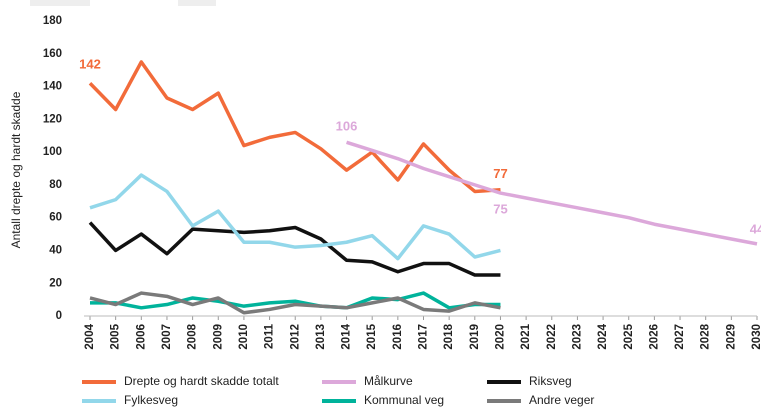 The width and height of the screenshot is (761, 407). What do you see at coordinates (706, 336) in the screenshot?
I see `x-tick-label: 2028` at bounding box center [706, 336].